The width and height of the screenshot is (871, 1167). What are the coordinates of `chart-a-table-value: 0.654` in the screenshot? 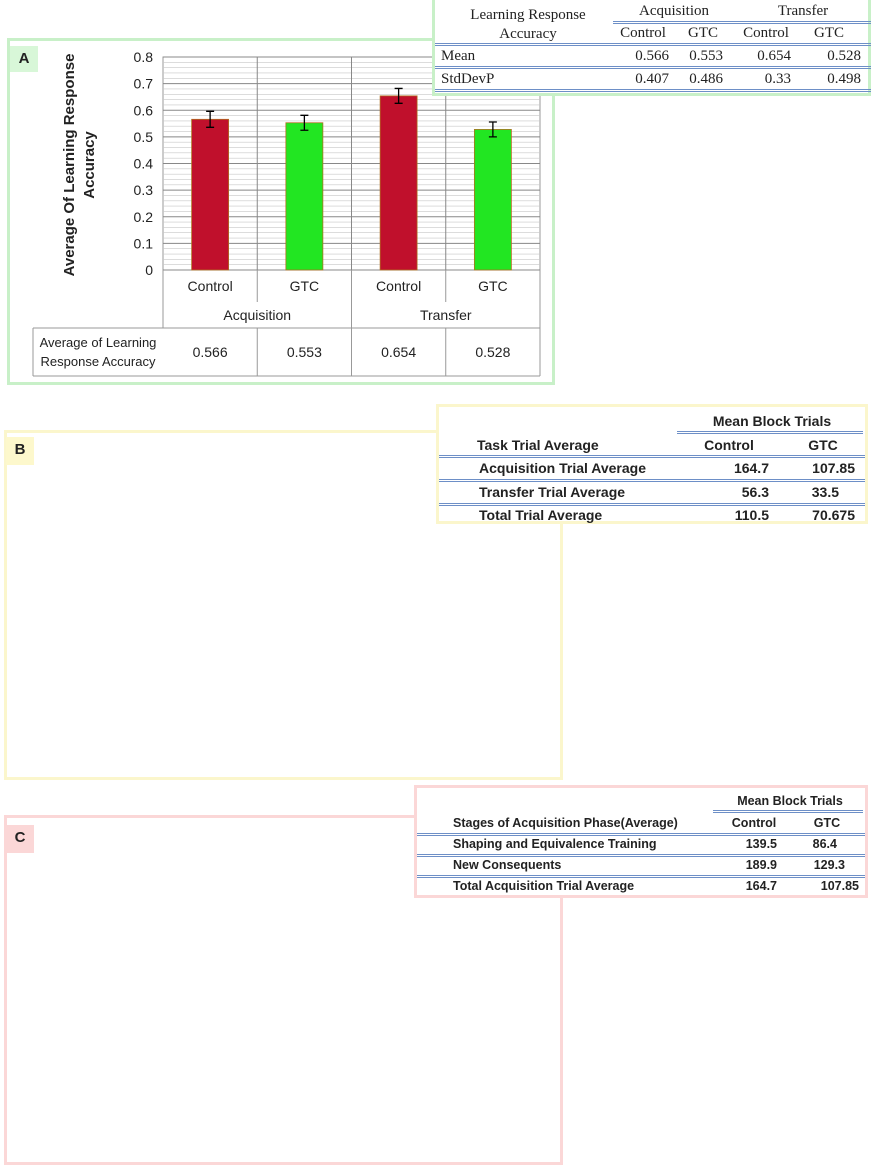 It's located at (398, 352).